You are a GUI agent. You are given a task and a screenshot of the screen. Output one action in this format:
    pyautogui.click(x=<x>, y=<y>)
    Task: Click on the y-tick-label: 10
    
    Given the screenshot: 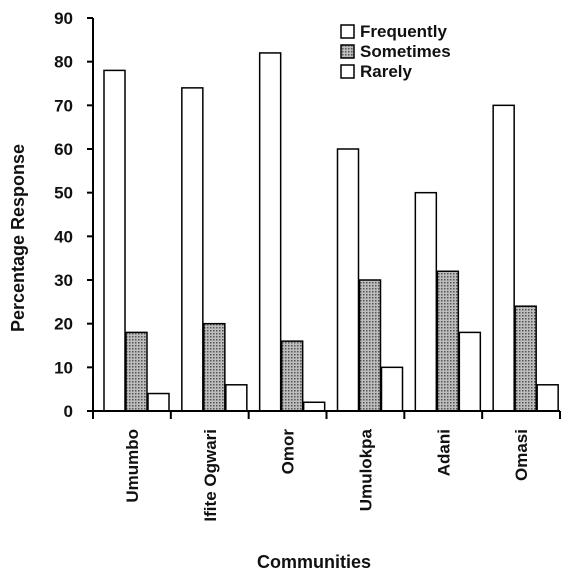 What is the action you would take?
    pyautogui.click(x=63, y=367)
    